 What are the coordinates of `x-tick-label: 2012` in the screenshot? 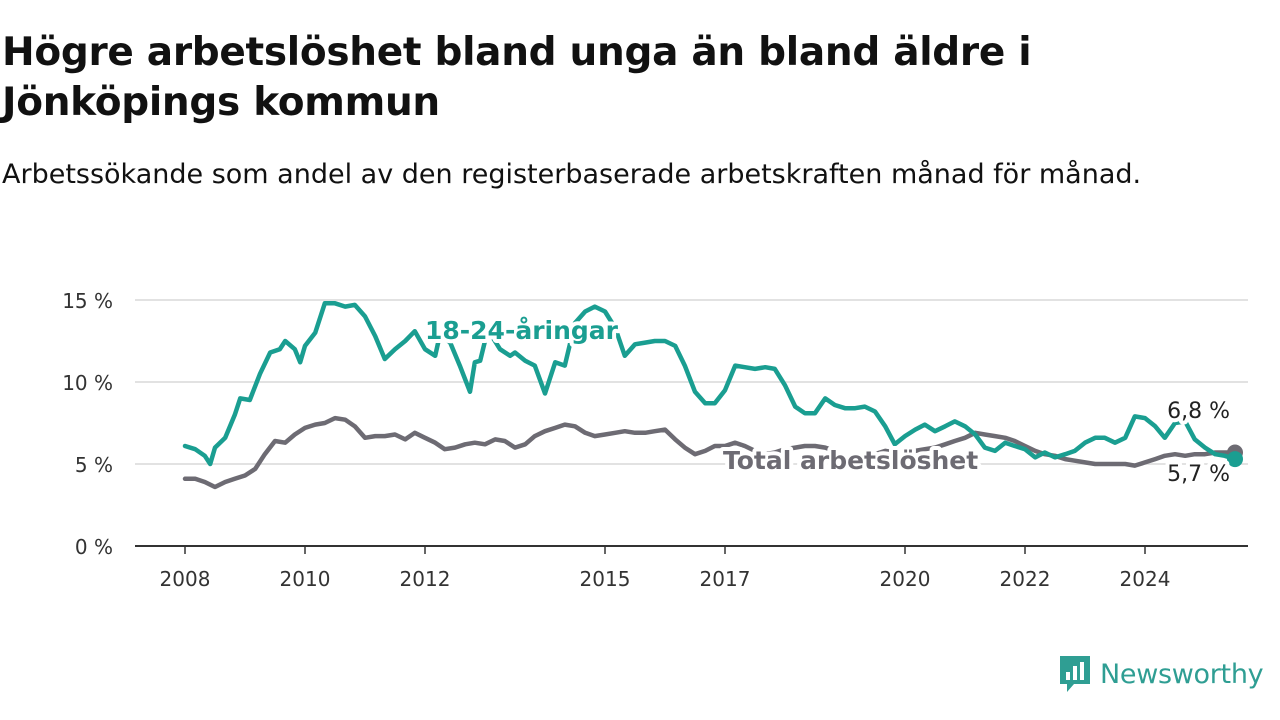 It's located at (425, 579).